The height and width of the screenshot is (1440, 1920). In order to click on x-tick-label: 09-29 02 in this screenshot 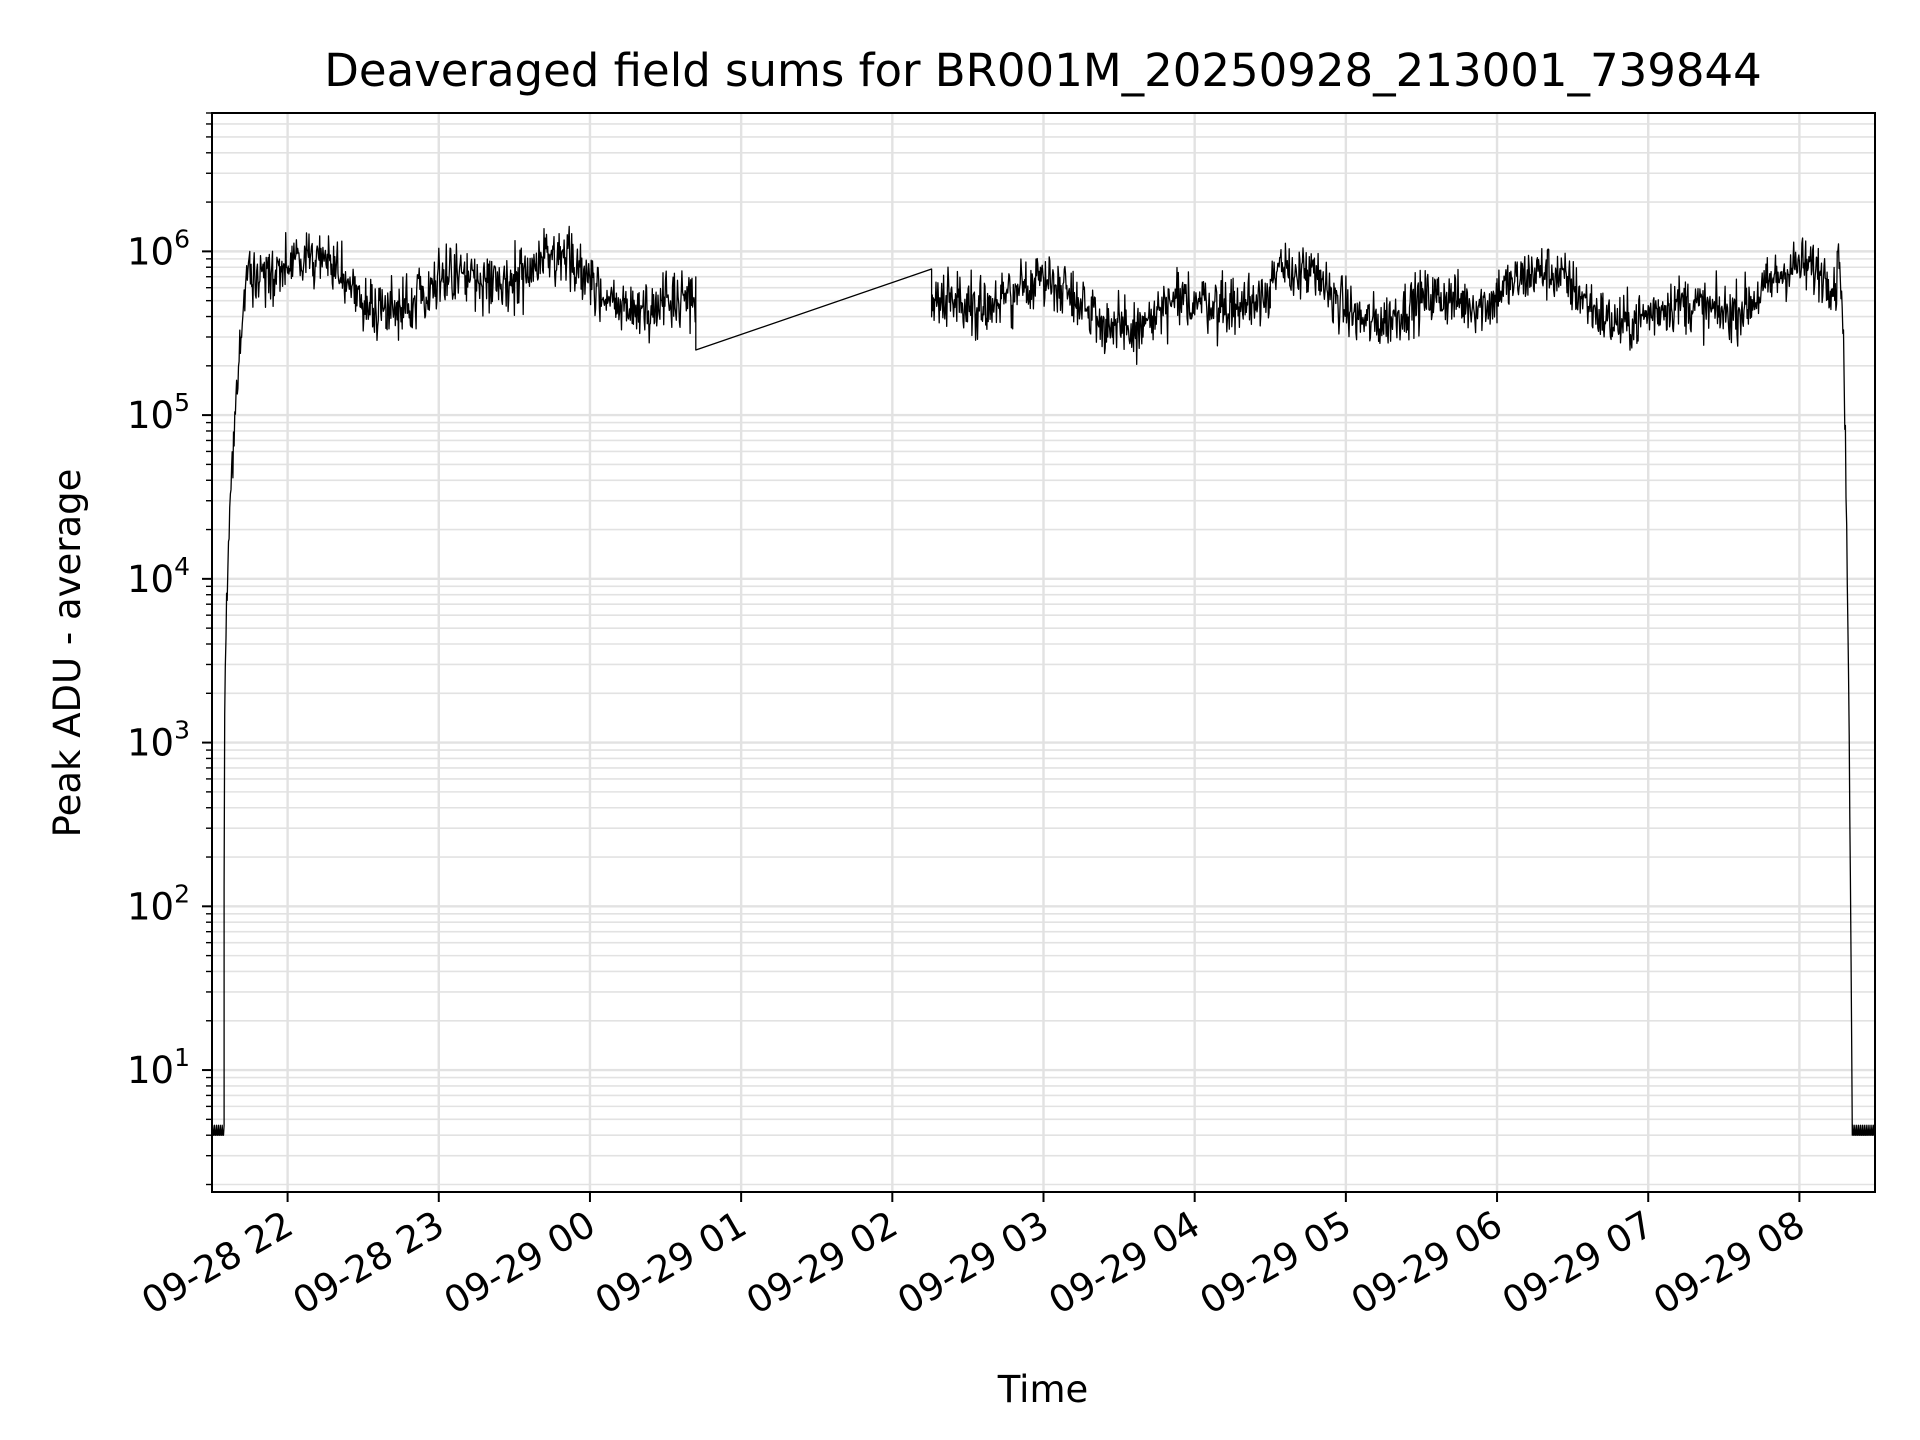, I will do `click(822, 1263)`.